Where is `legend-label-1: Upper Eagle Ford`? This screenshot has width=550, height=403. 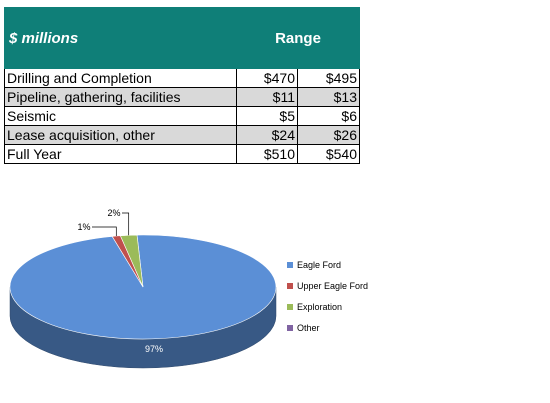 legend-label-1: Upper Eagle Ford is located at coordinates (332, 286).